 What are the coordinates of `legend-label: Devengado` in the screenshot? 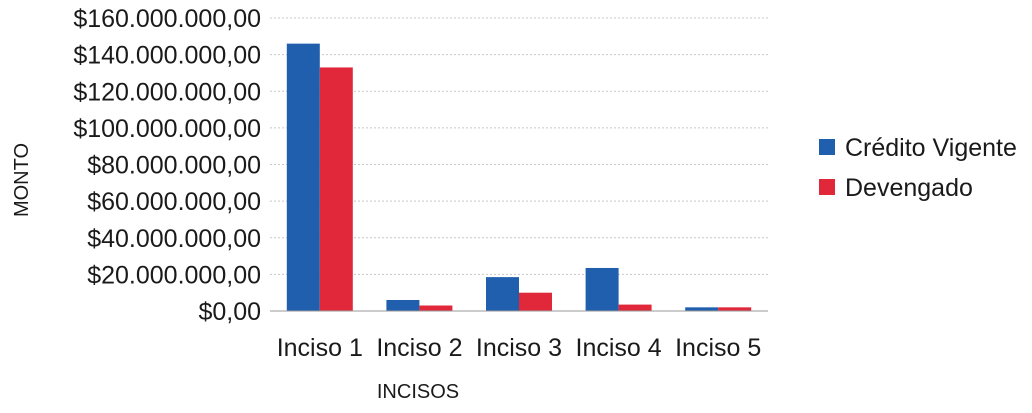 It's located at (909, 188).